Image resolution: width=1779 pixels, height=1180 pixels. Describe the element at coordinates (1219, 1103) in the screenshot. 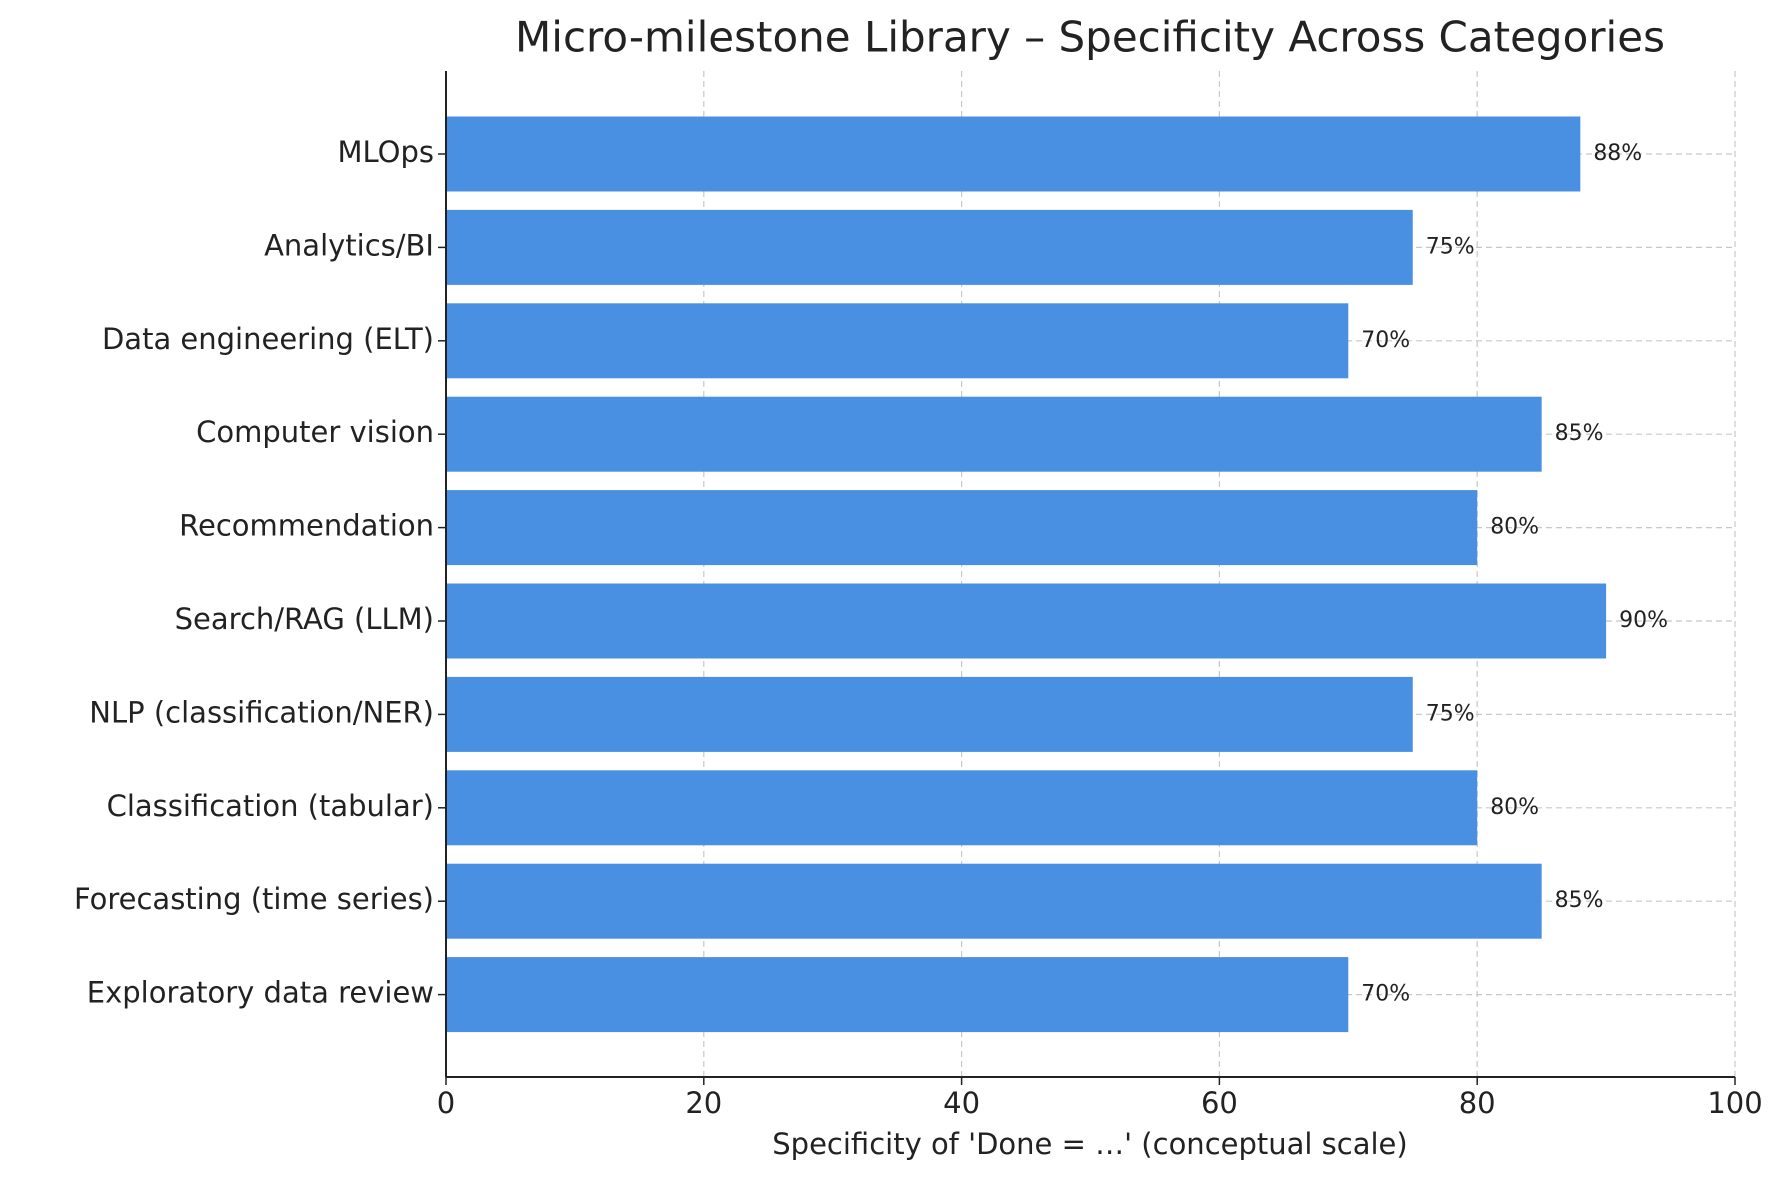

I see `x-tick-label: 60` at that location.